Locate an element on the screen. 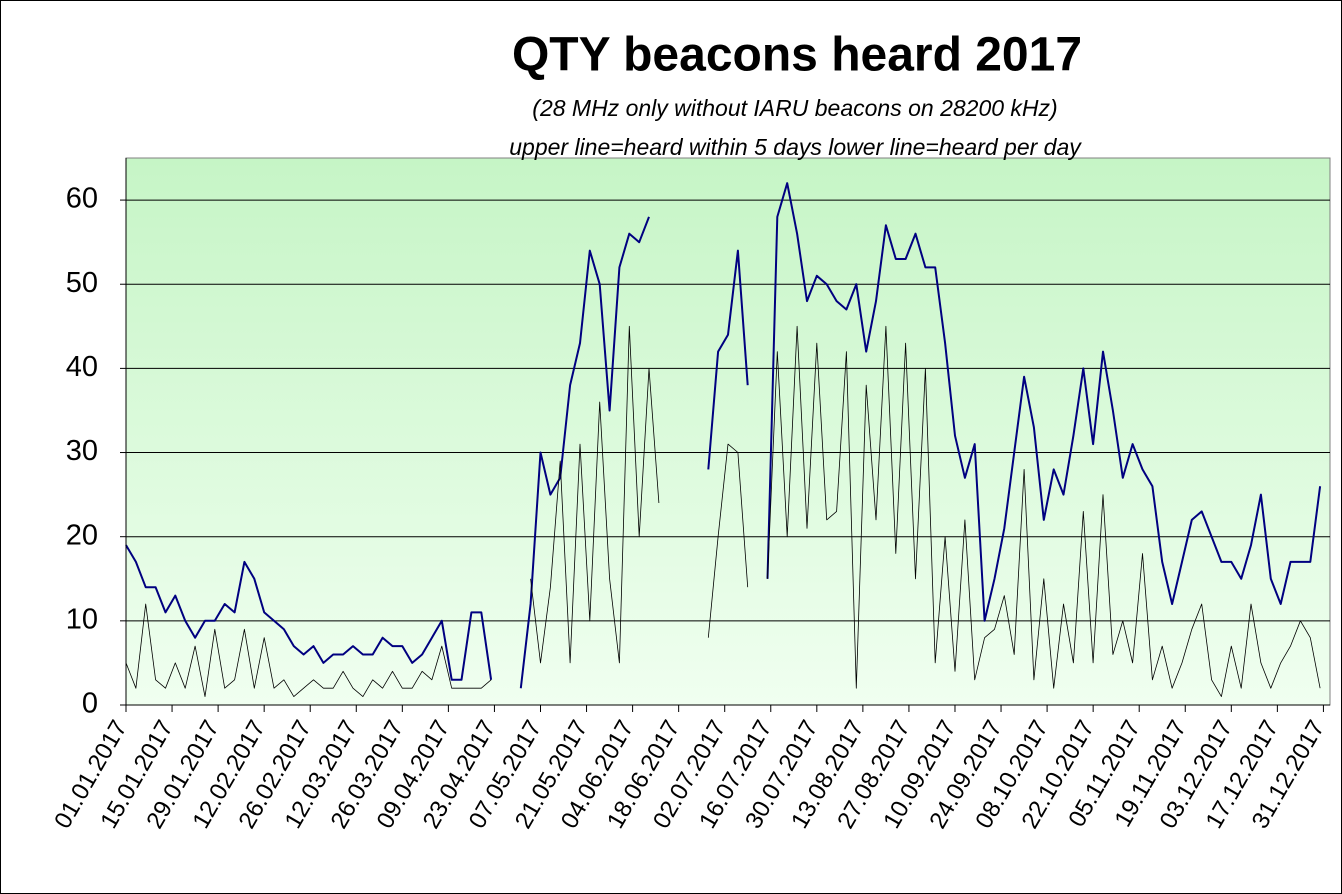 The height and width of the screenshot is (894, 1342). y-tick-label: 60 is located at coordinates (82, 199).